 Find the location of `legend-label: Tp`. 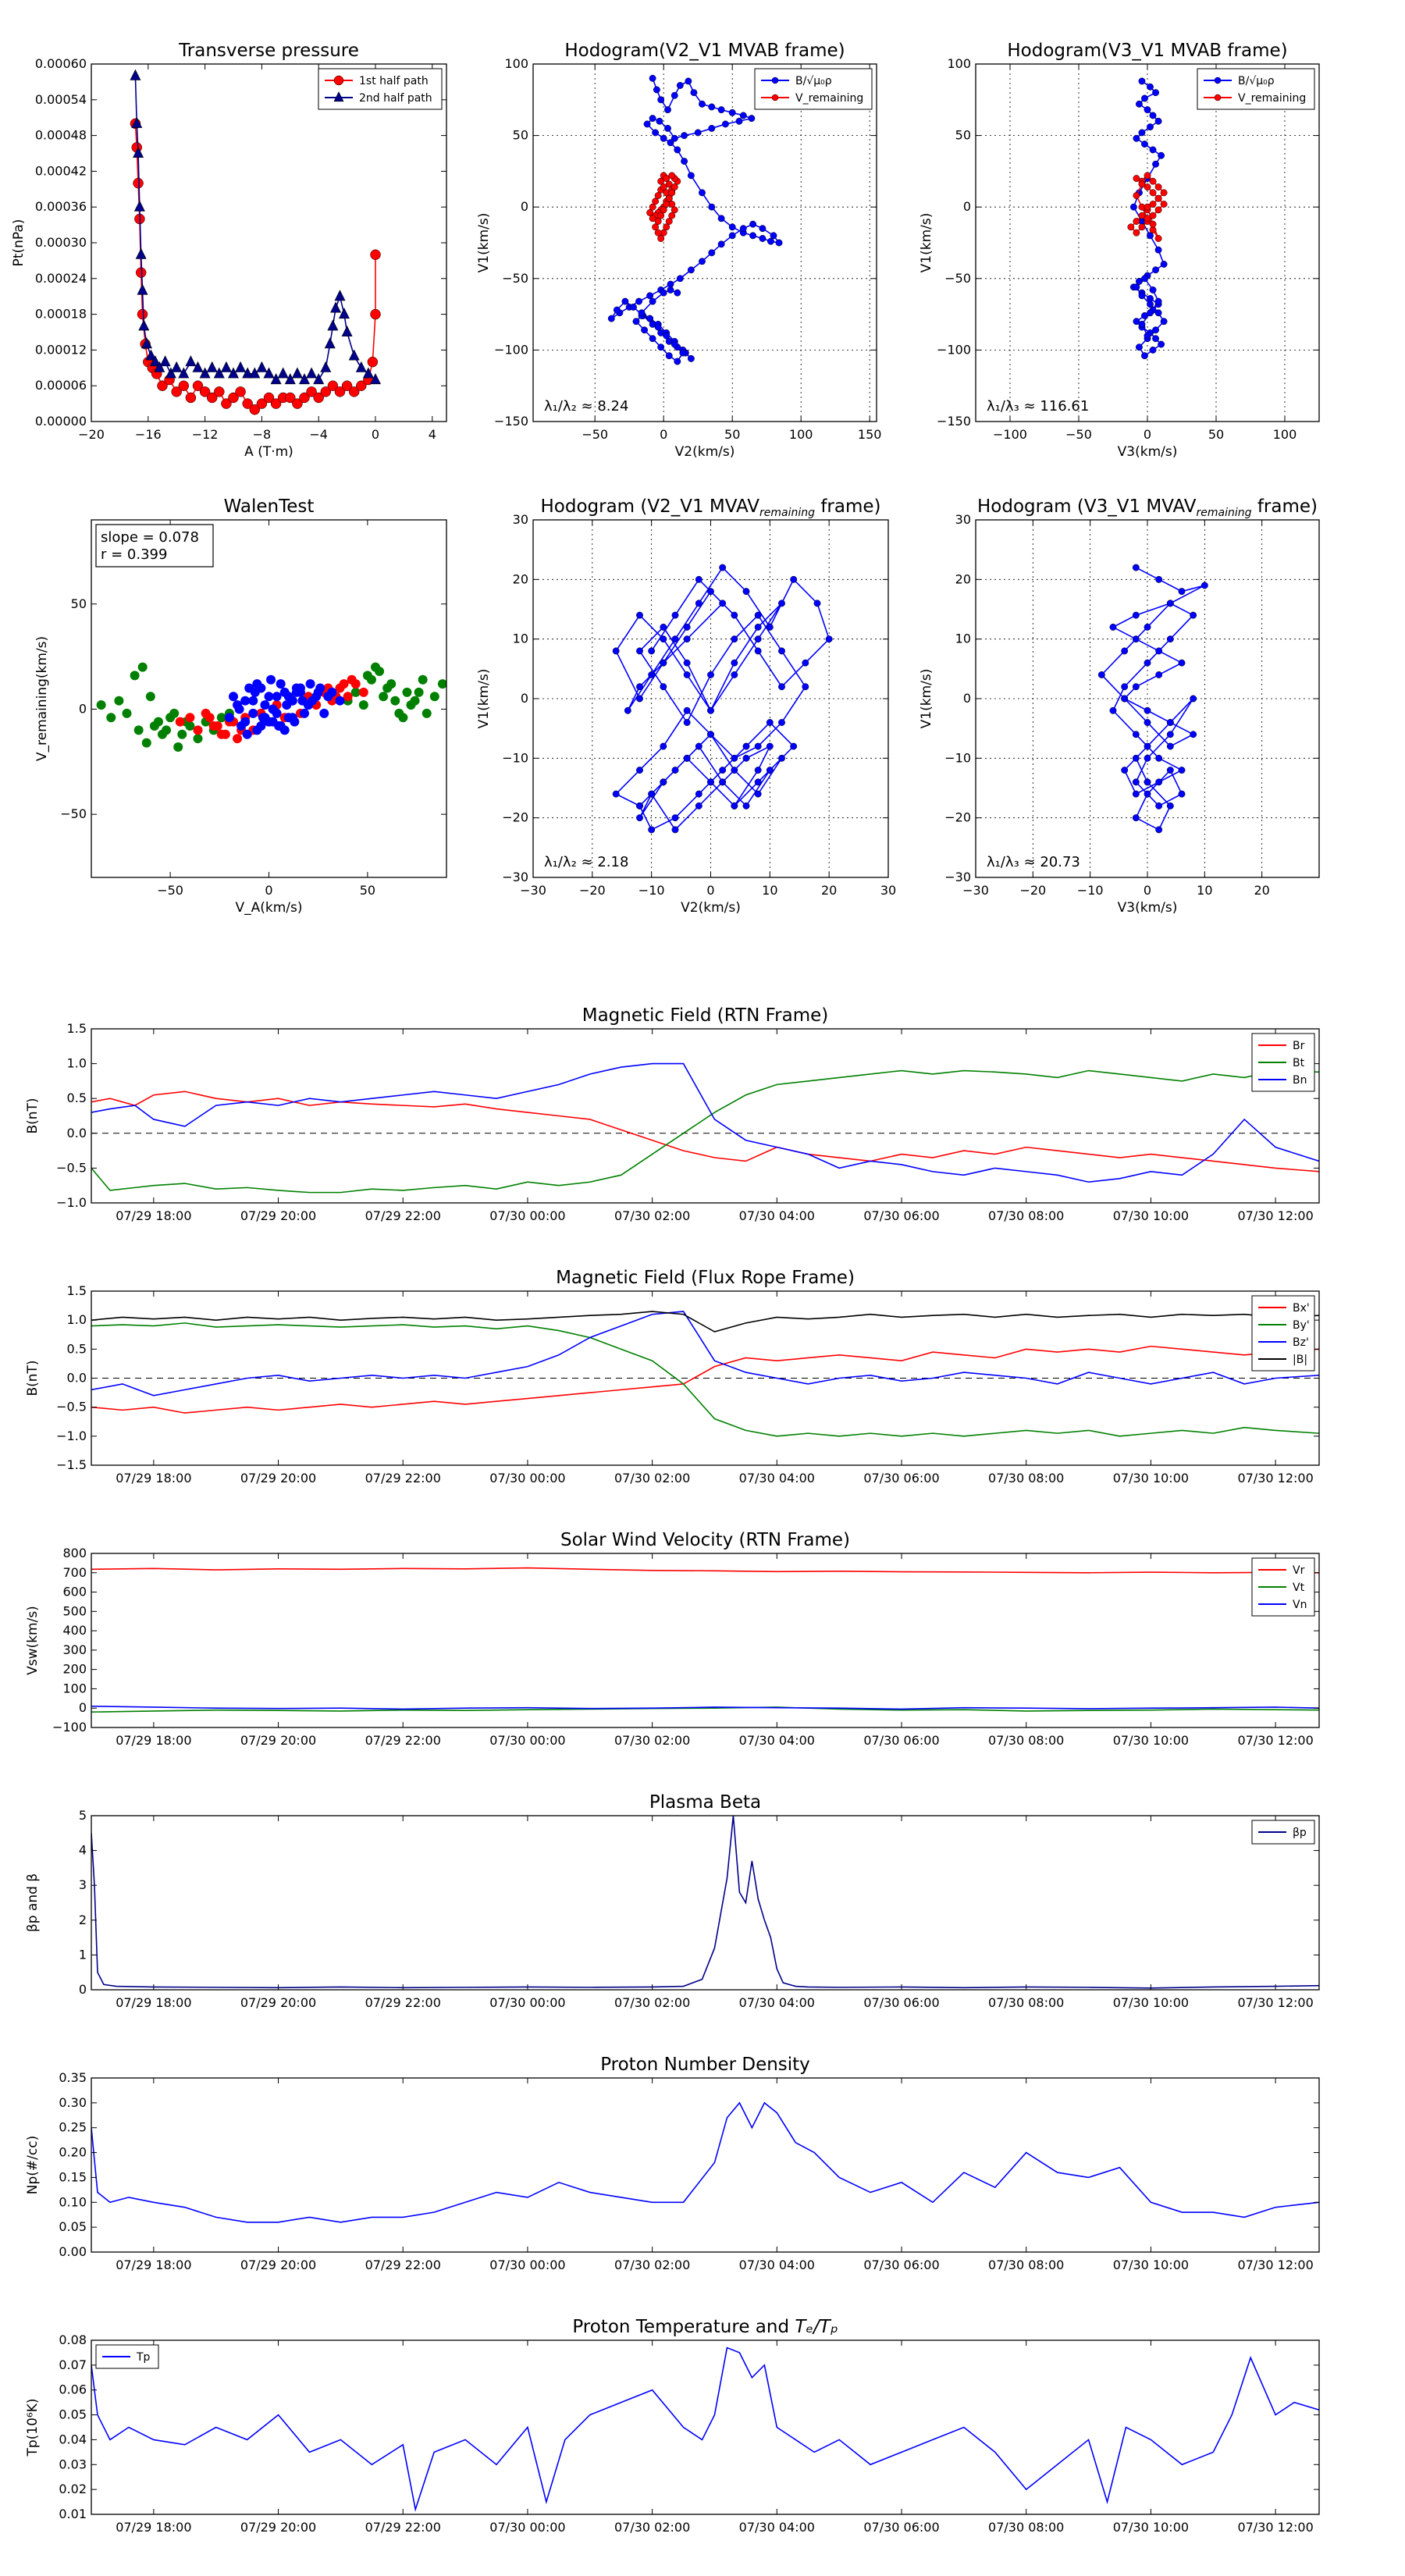

legend-label: Tp is located at coordinates (144, 2357).